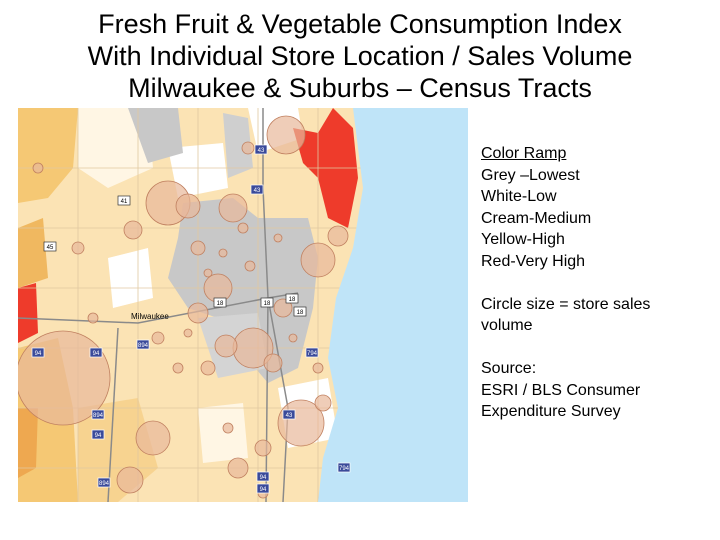 This screenshot has height=540, width=720. What do you see at coordinates (360, 88) in the screenshot?
I see `title-line-3: Milwaukee & Suburbs – Census Tracts` at bounding box center [360, 88].